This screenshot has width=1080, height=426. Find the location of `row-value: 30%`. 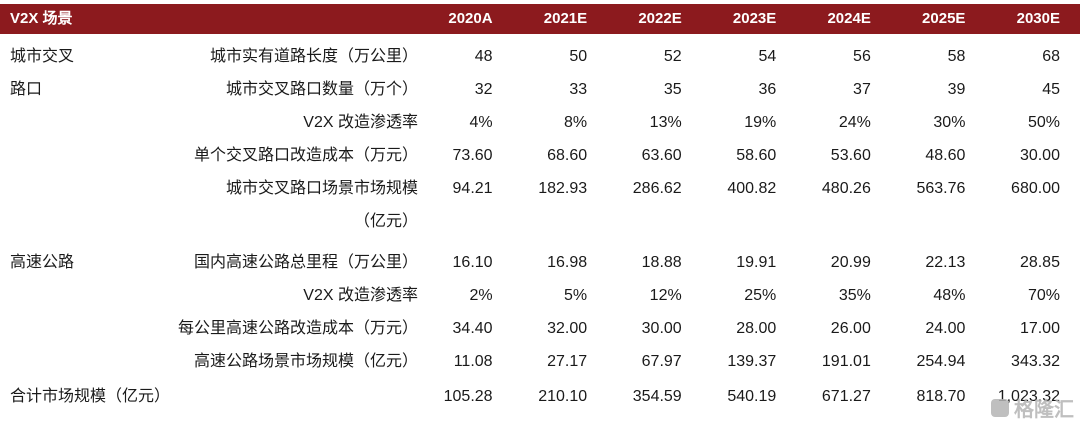

row-value: 30% is located at coordinates (949, 122).